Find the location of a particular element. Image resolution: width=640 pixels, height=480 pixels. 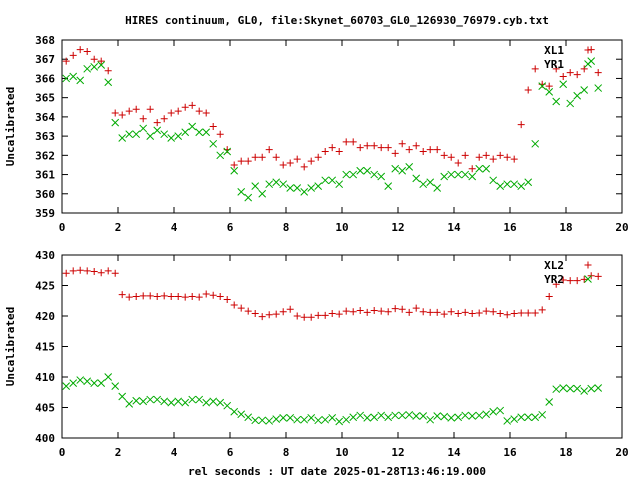

x-tick-label: 16 is located at coordinates (510, 452).